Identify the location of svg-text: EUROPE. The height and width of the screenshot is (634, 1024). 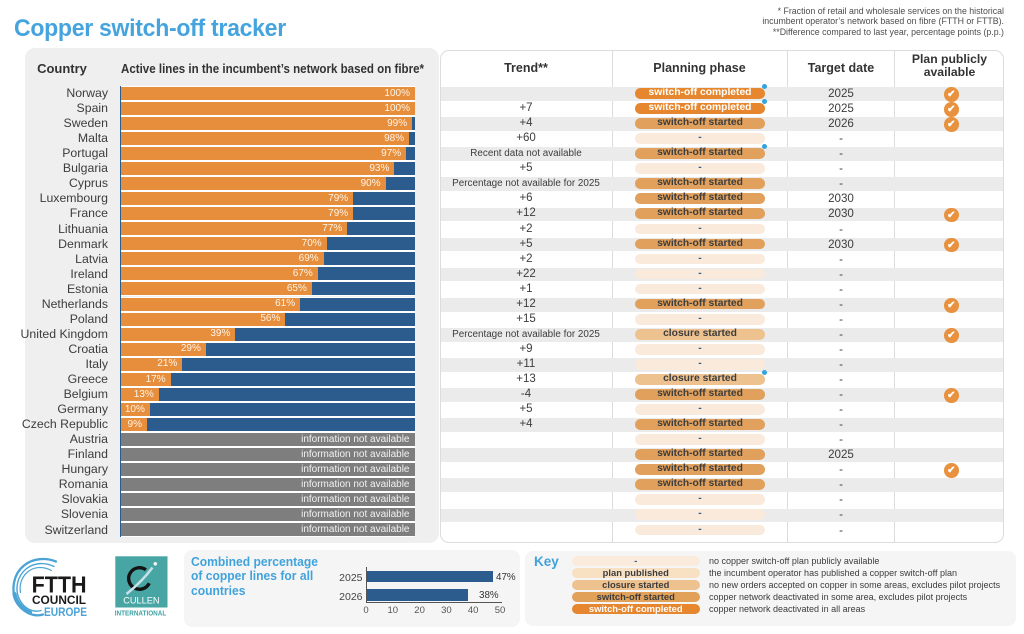
(65, 613).